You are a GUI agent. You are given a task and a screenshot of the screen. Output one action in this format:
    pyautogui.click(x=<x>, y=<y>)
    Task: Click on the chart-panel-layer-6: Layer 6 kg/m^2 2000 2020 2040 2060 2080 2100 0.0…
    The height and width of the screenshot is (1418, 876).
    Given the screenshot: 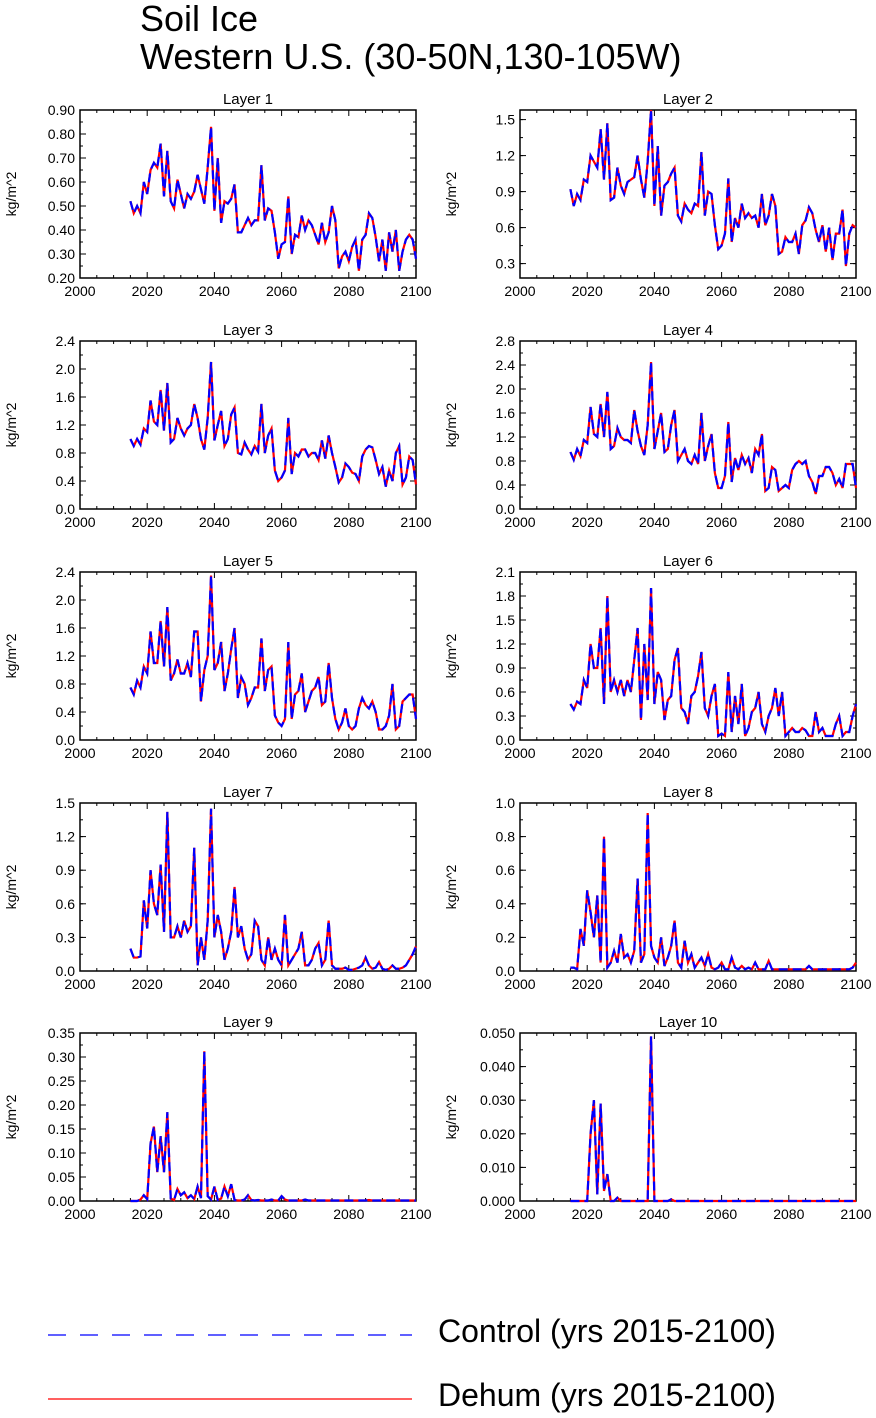 What is the action you would take?
    pyautogui.click(x=657, y=657)
    